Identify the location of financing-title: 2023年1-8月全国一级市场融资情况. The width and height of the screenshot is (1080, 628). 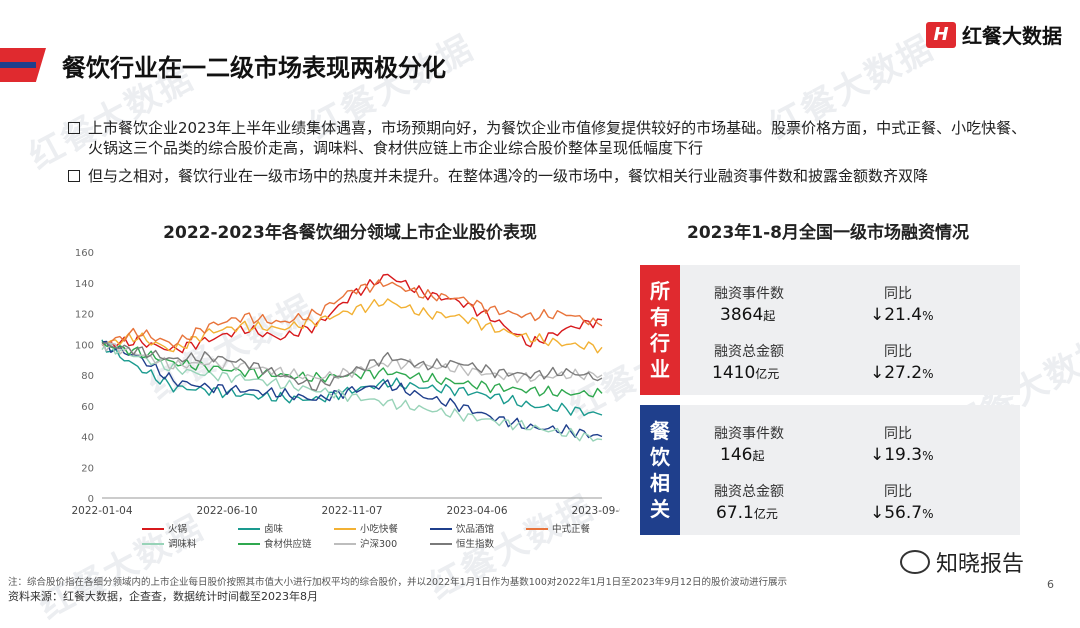
(828, 233).